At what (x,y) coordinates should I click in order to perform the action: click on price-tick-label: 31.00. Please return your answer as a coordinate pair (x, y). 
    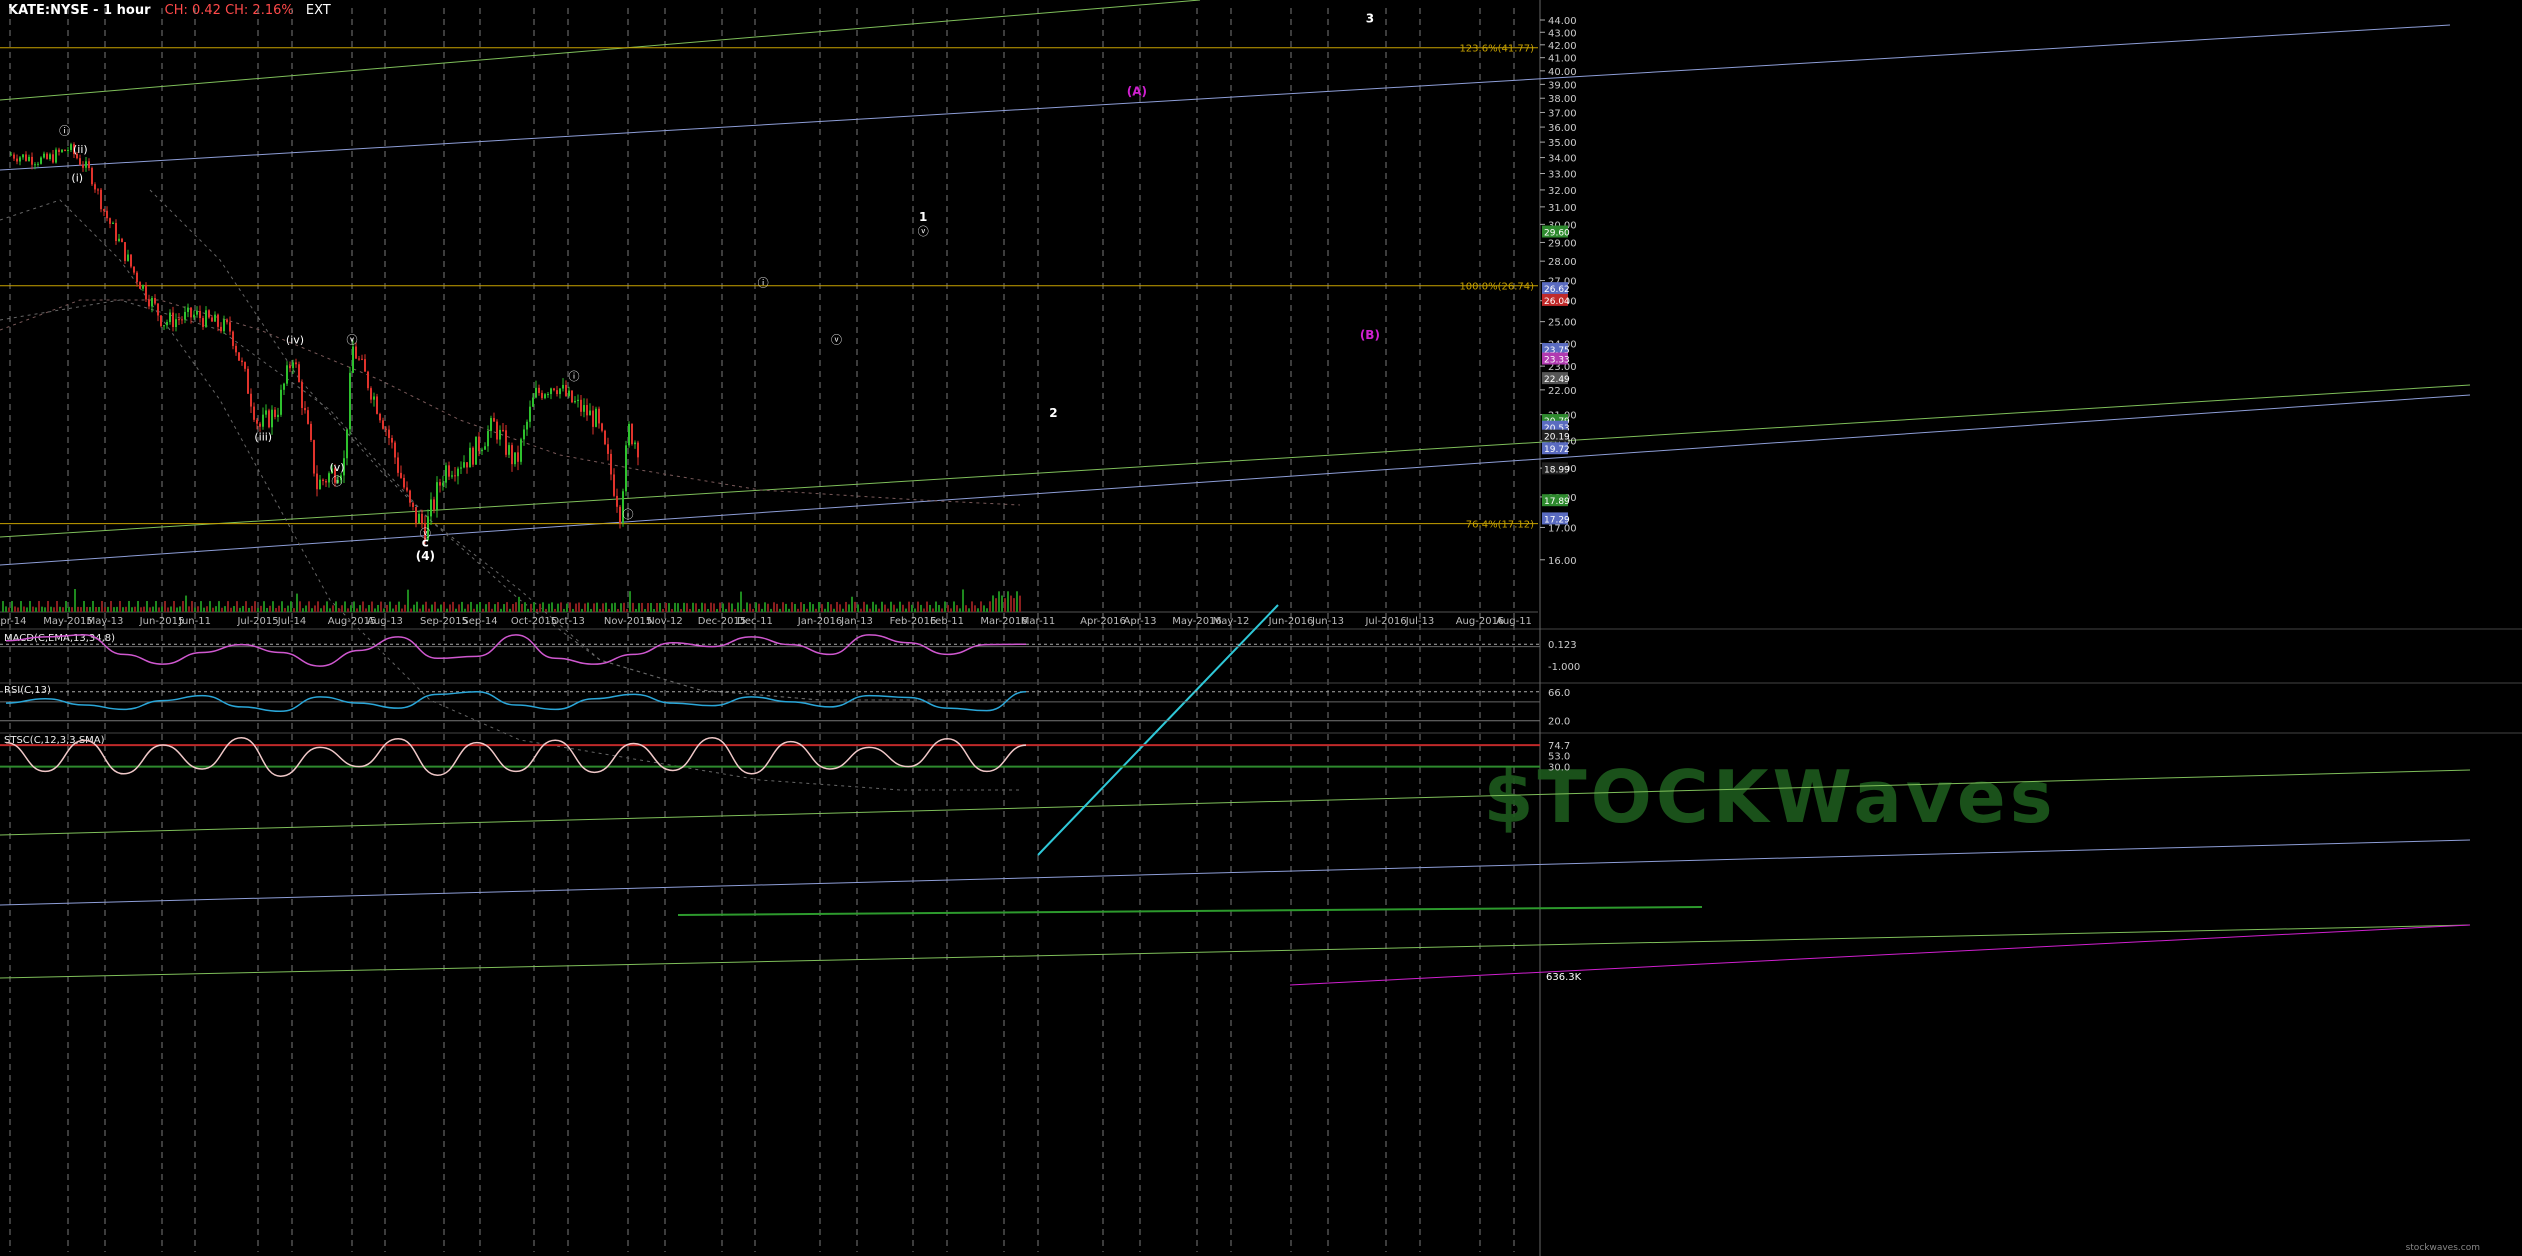
    Looking at the image, I should click on (1562, 208).